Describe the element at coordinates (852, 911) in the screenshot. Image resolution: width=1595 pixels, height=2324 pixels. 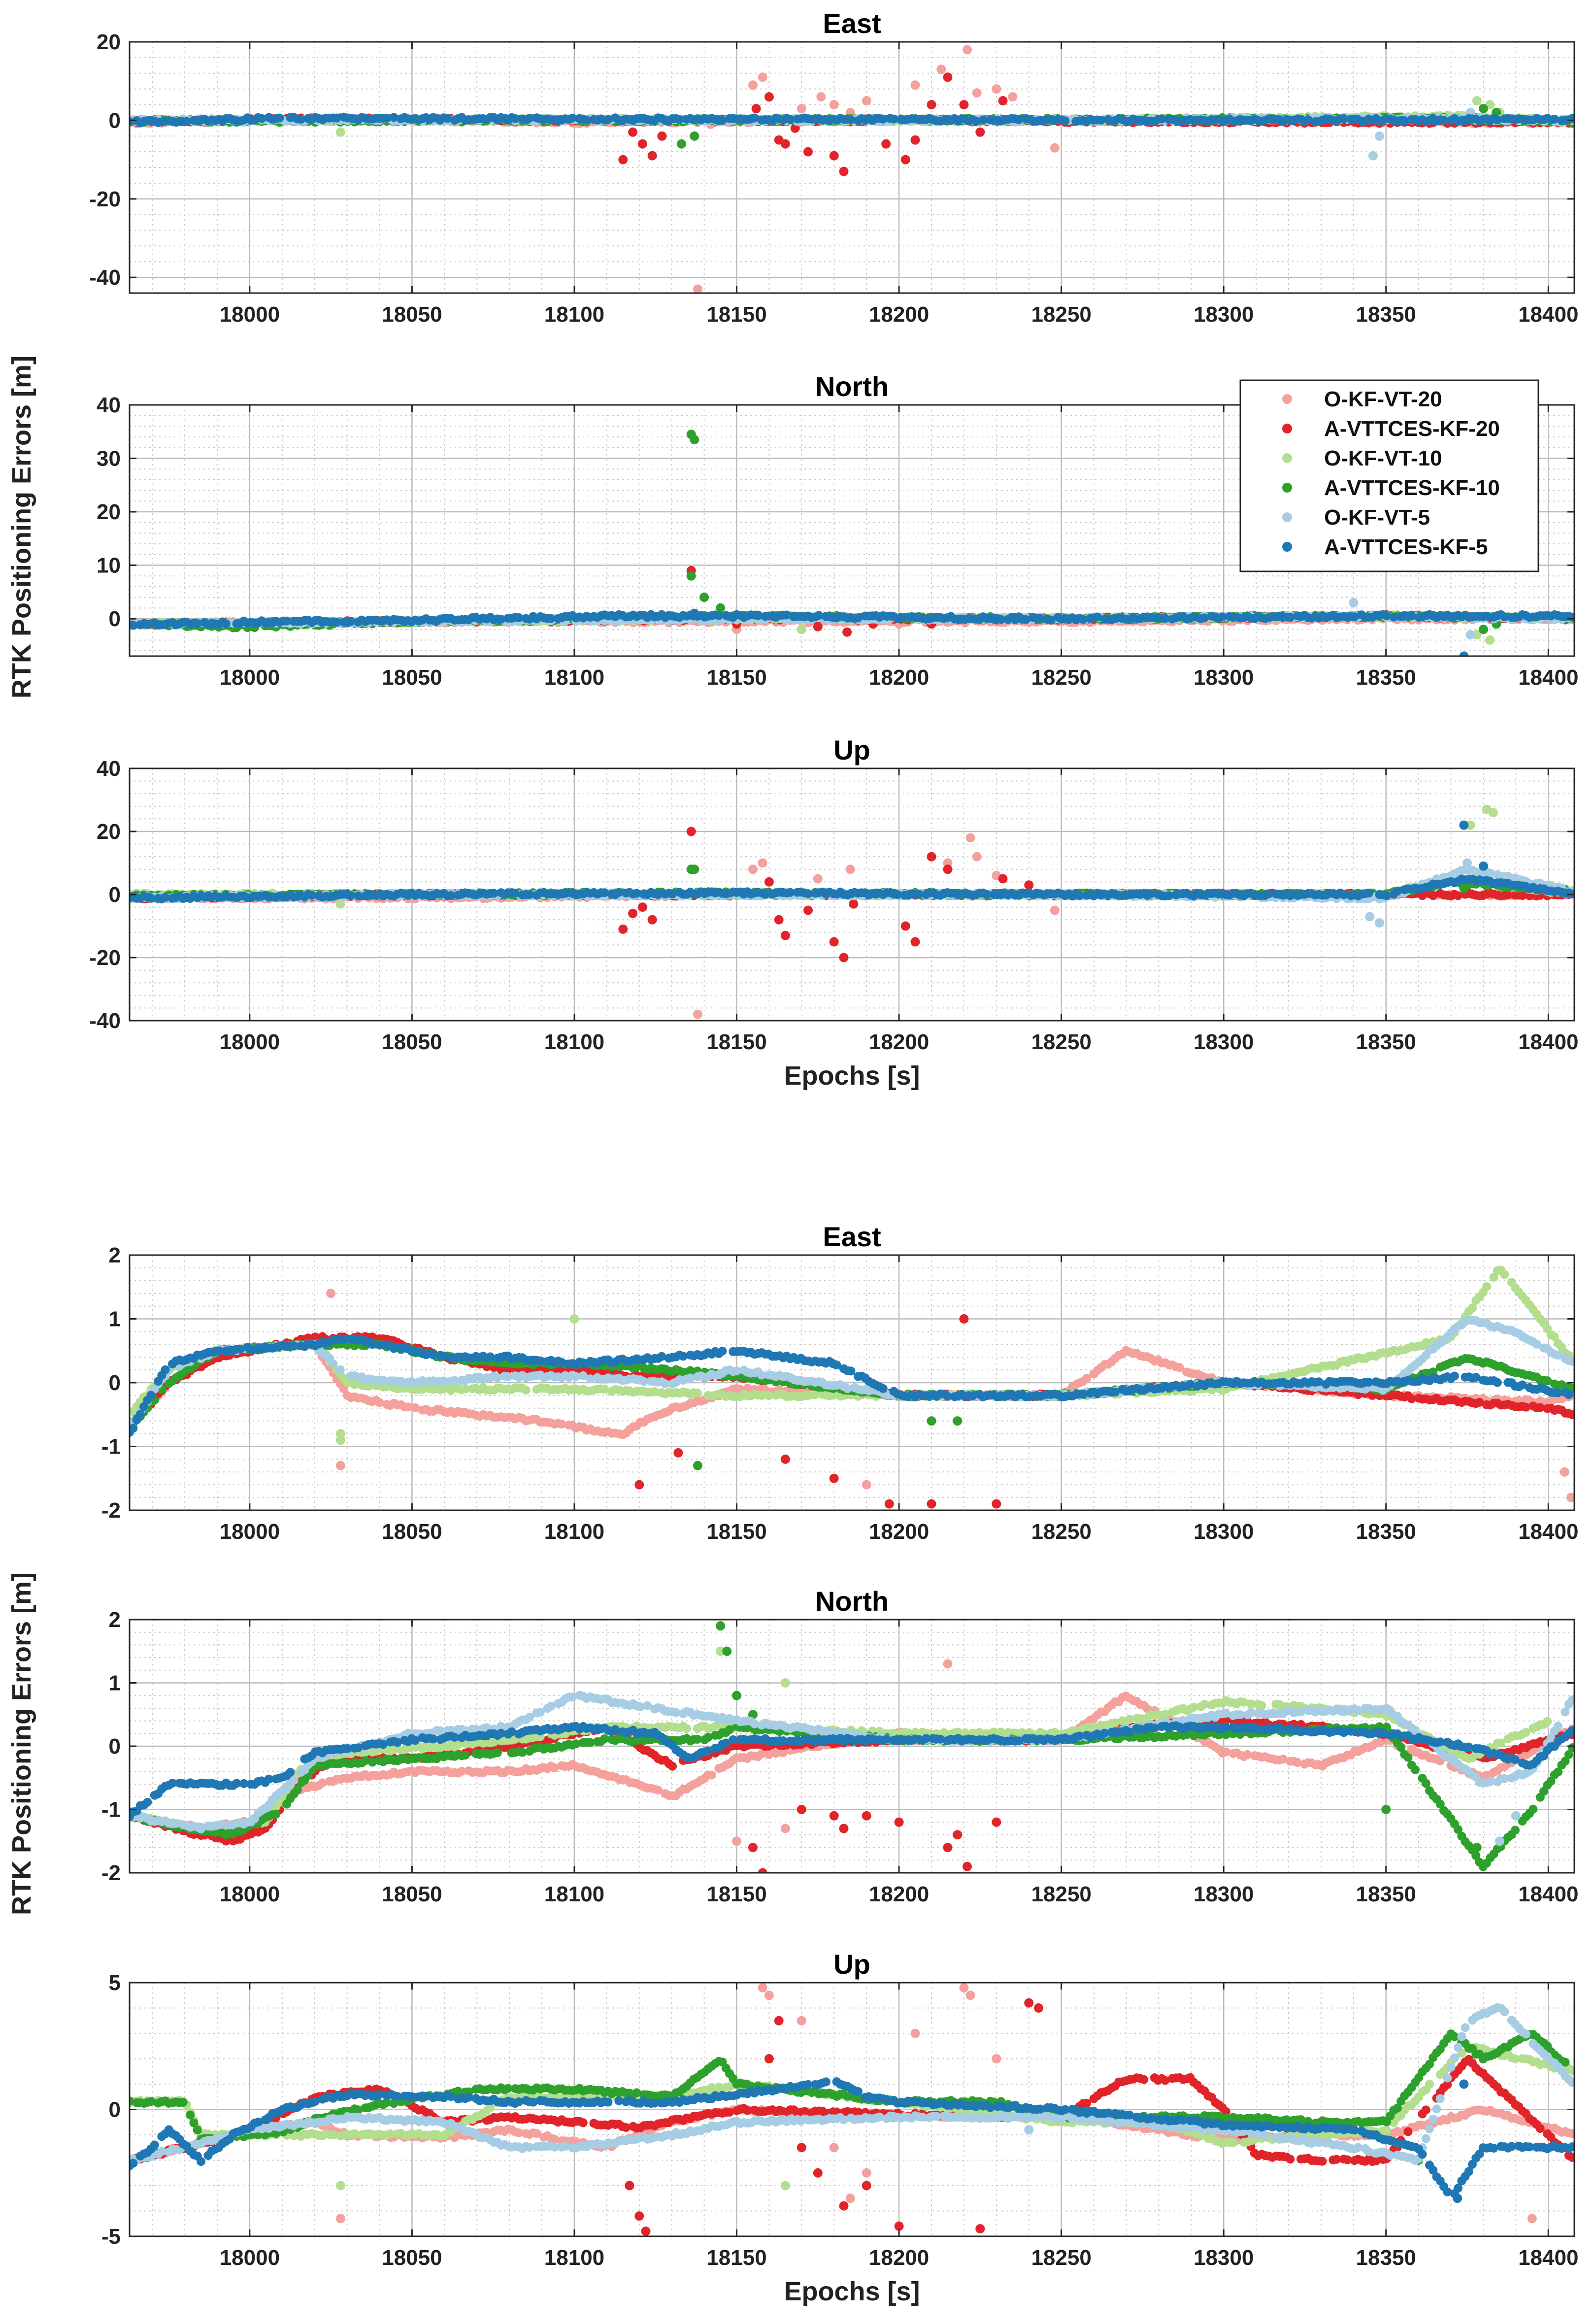
I see `data-layer` at that location.